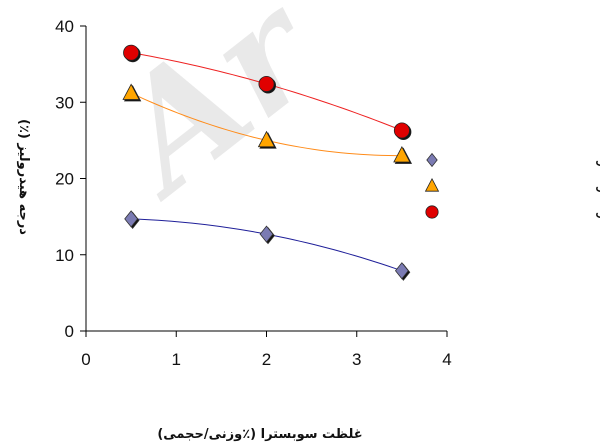 The height and width of the screenshot is (446, 600). What do you see at coordinates (446, 359) in the screenshot?
I see `x-tick-label: 4` at bounding box center [446, 359].